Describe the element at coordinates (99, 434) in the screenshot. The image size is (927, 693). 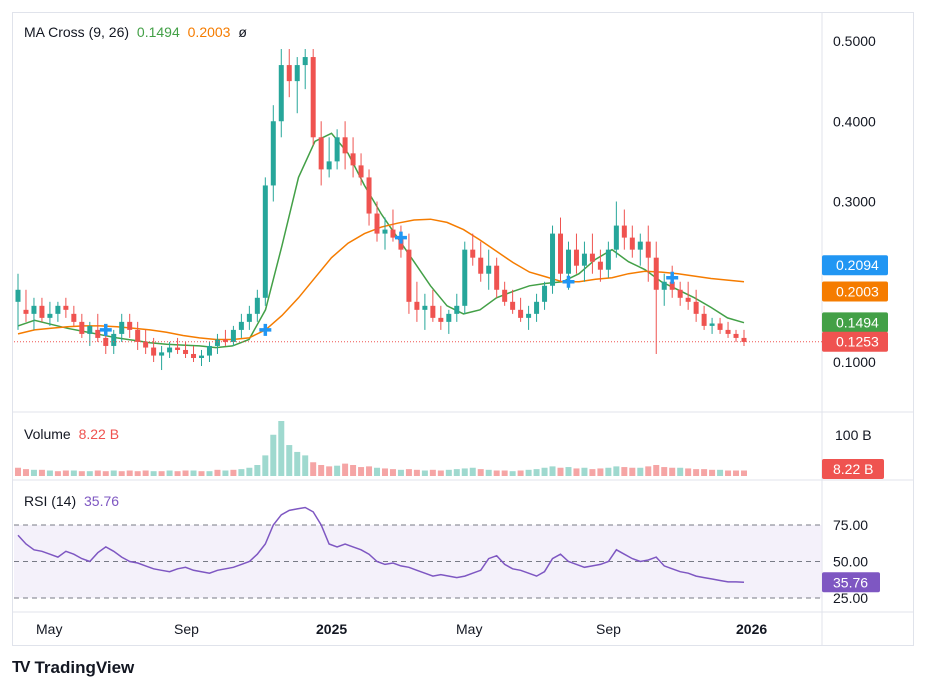
I see `volume-legend-value: 8.22 B` at that location.